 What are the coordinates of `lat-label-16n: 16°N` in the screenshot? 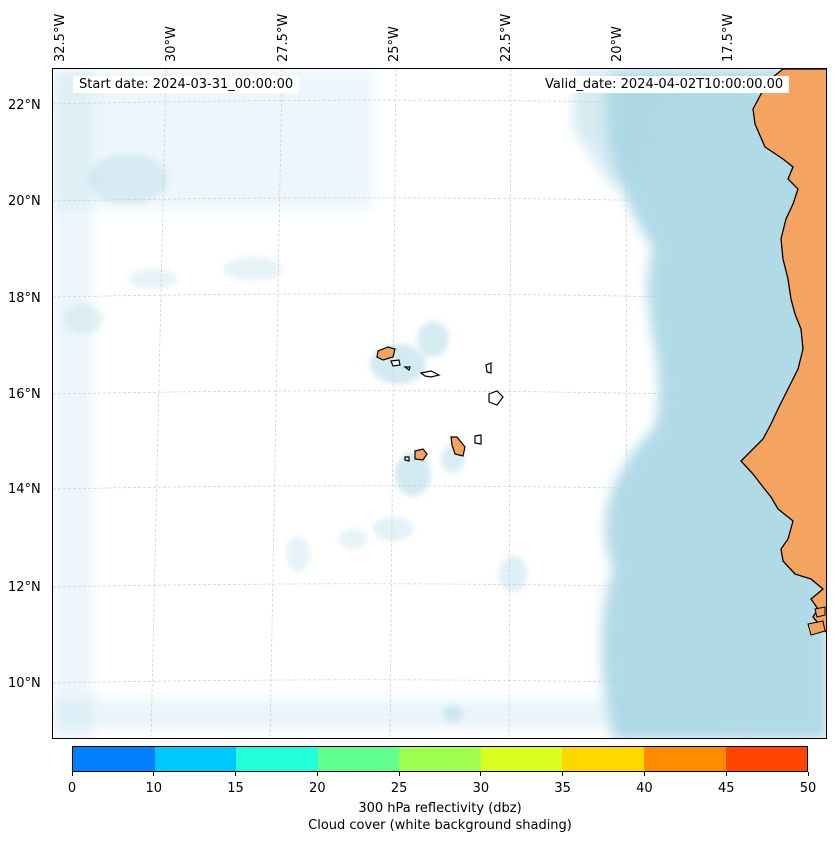 It's located at (24, 394).